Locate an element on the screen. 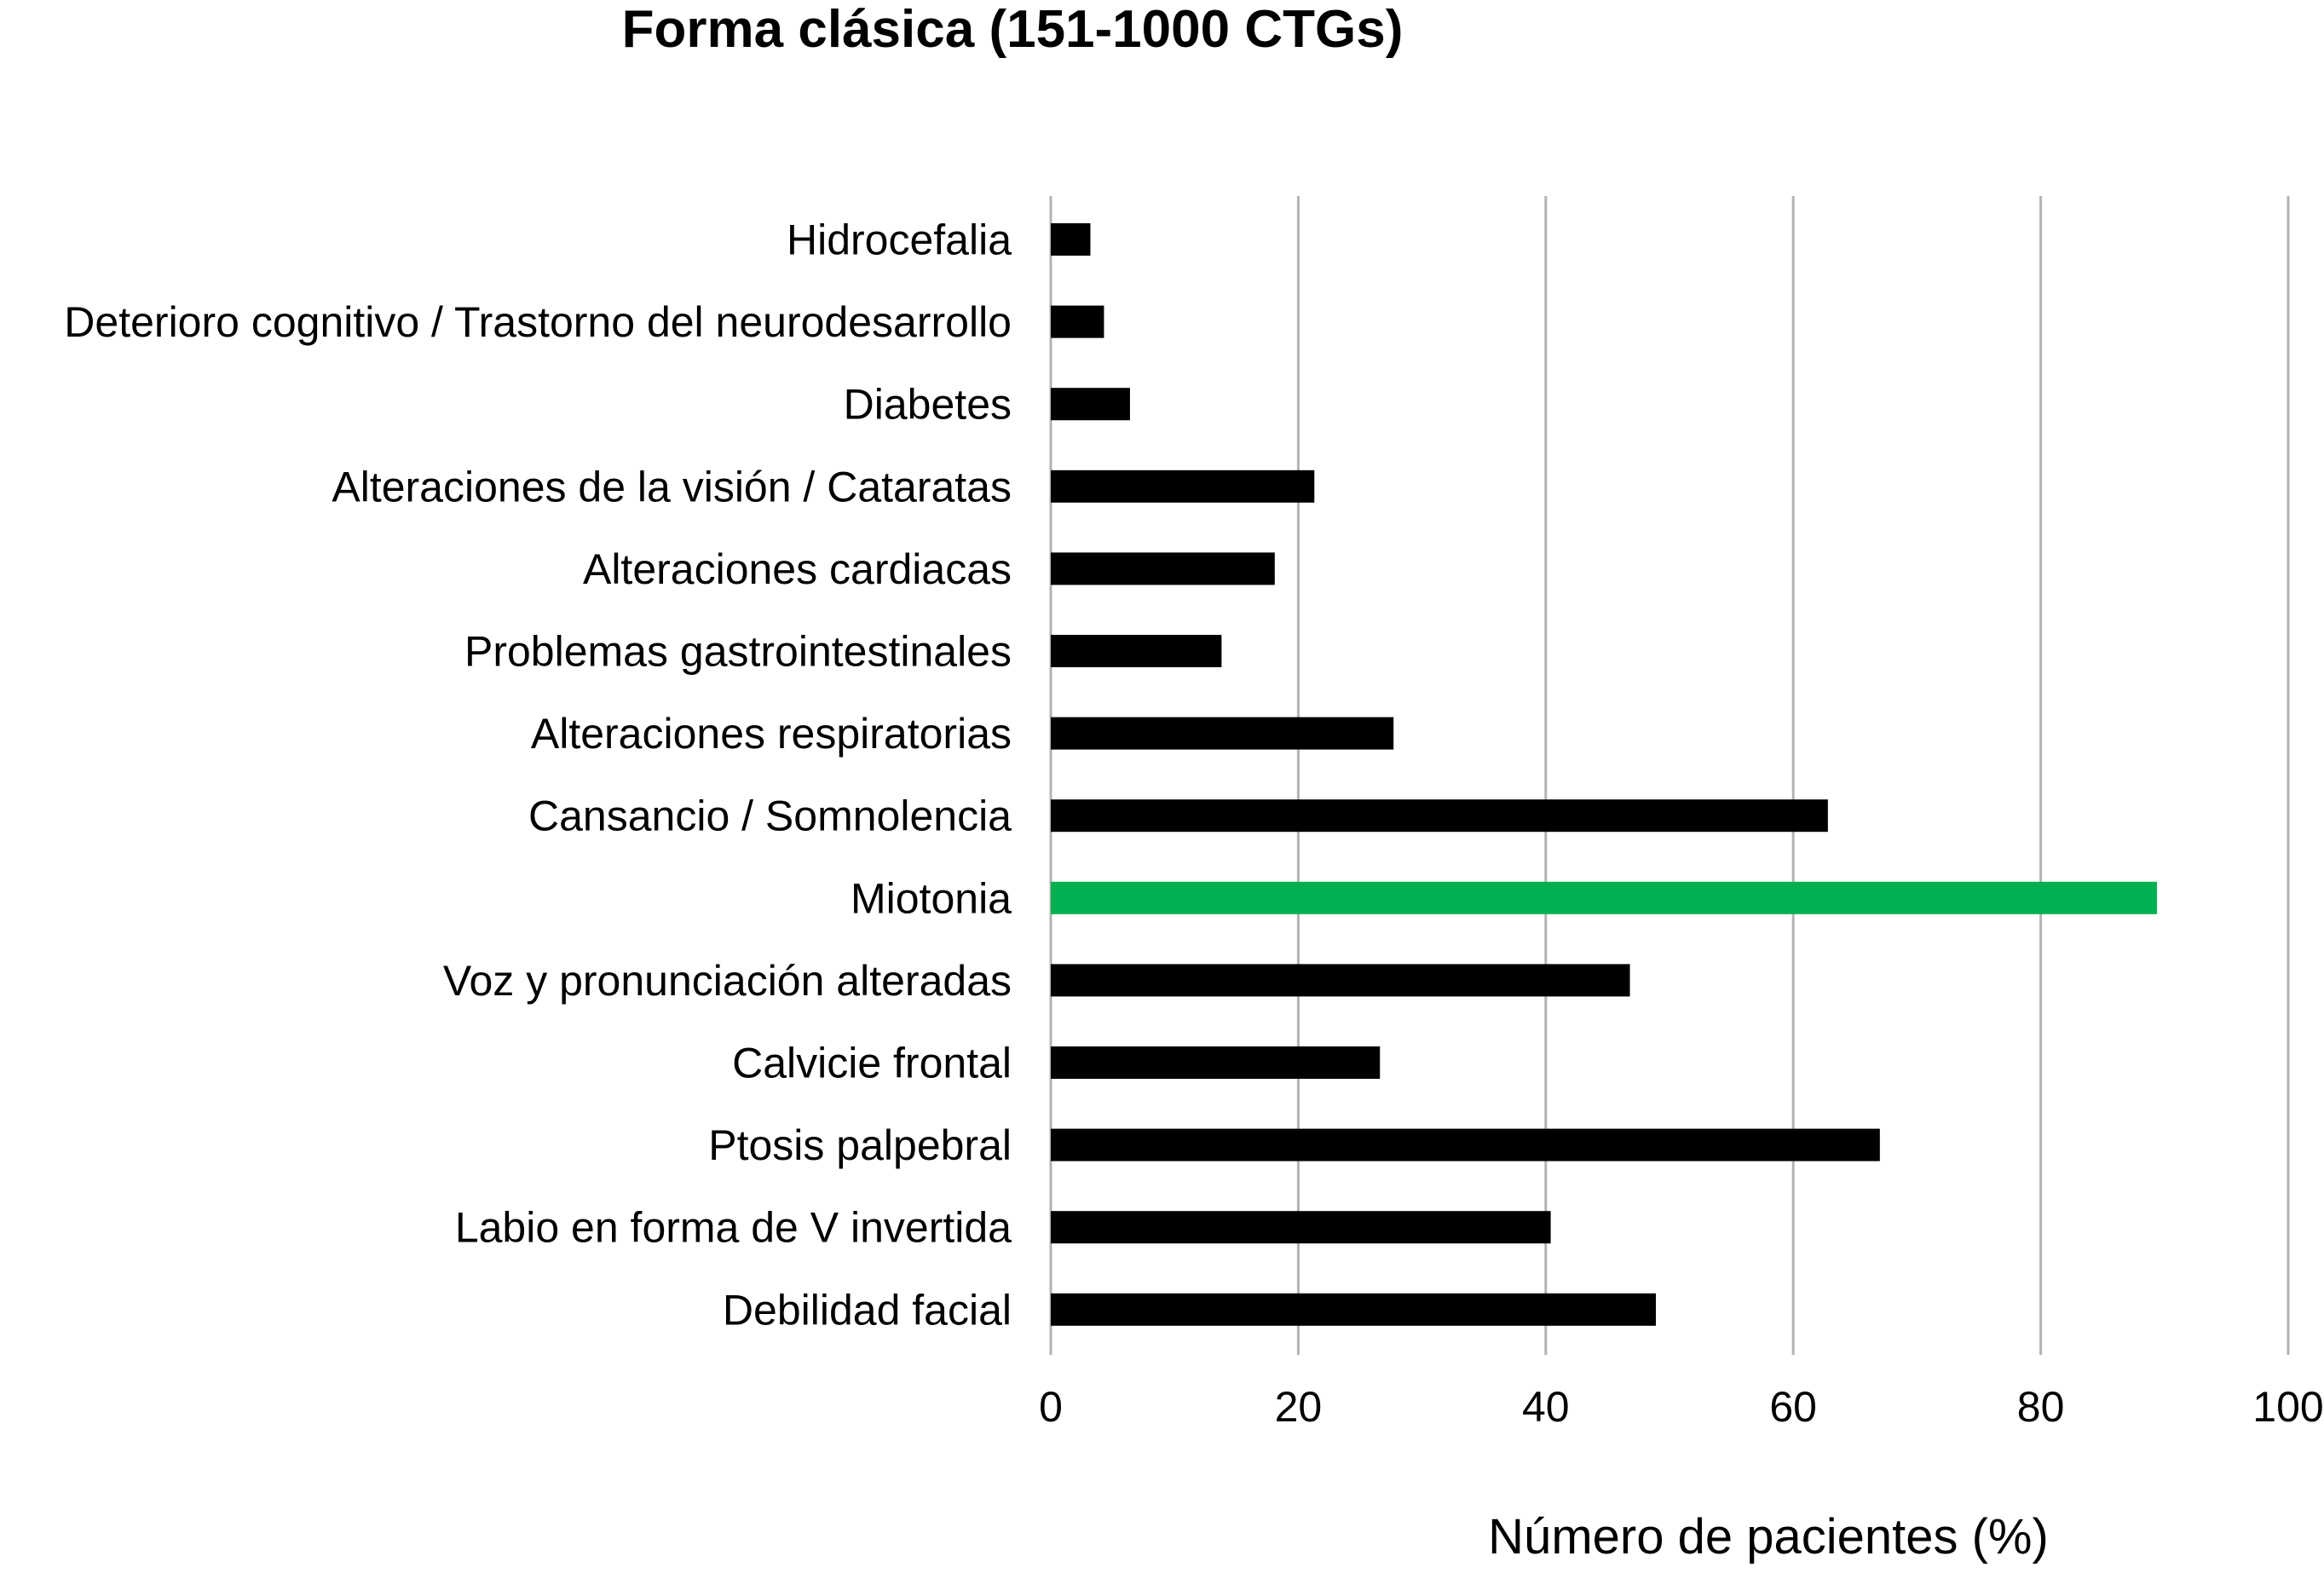 The height and width of the screenshot is (1579, 2324). x-tick-label: 20 is located at coordinates (1299, 1407).